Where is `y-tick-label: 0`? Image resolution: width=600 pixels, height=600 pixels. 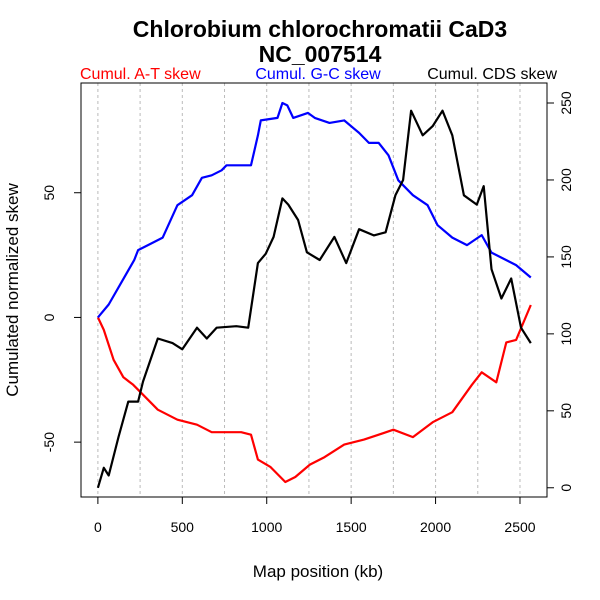
y-tick-label: 0 is located at coordinates (49, 317).